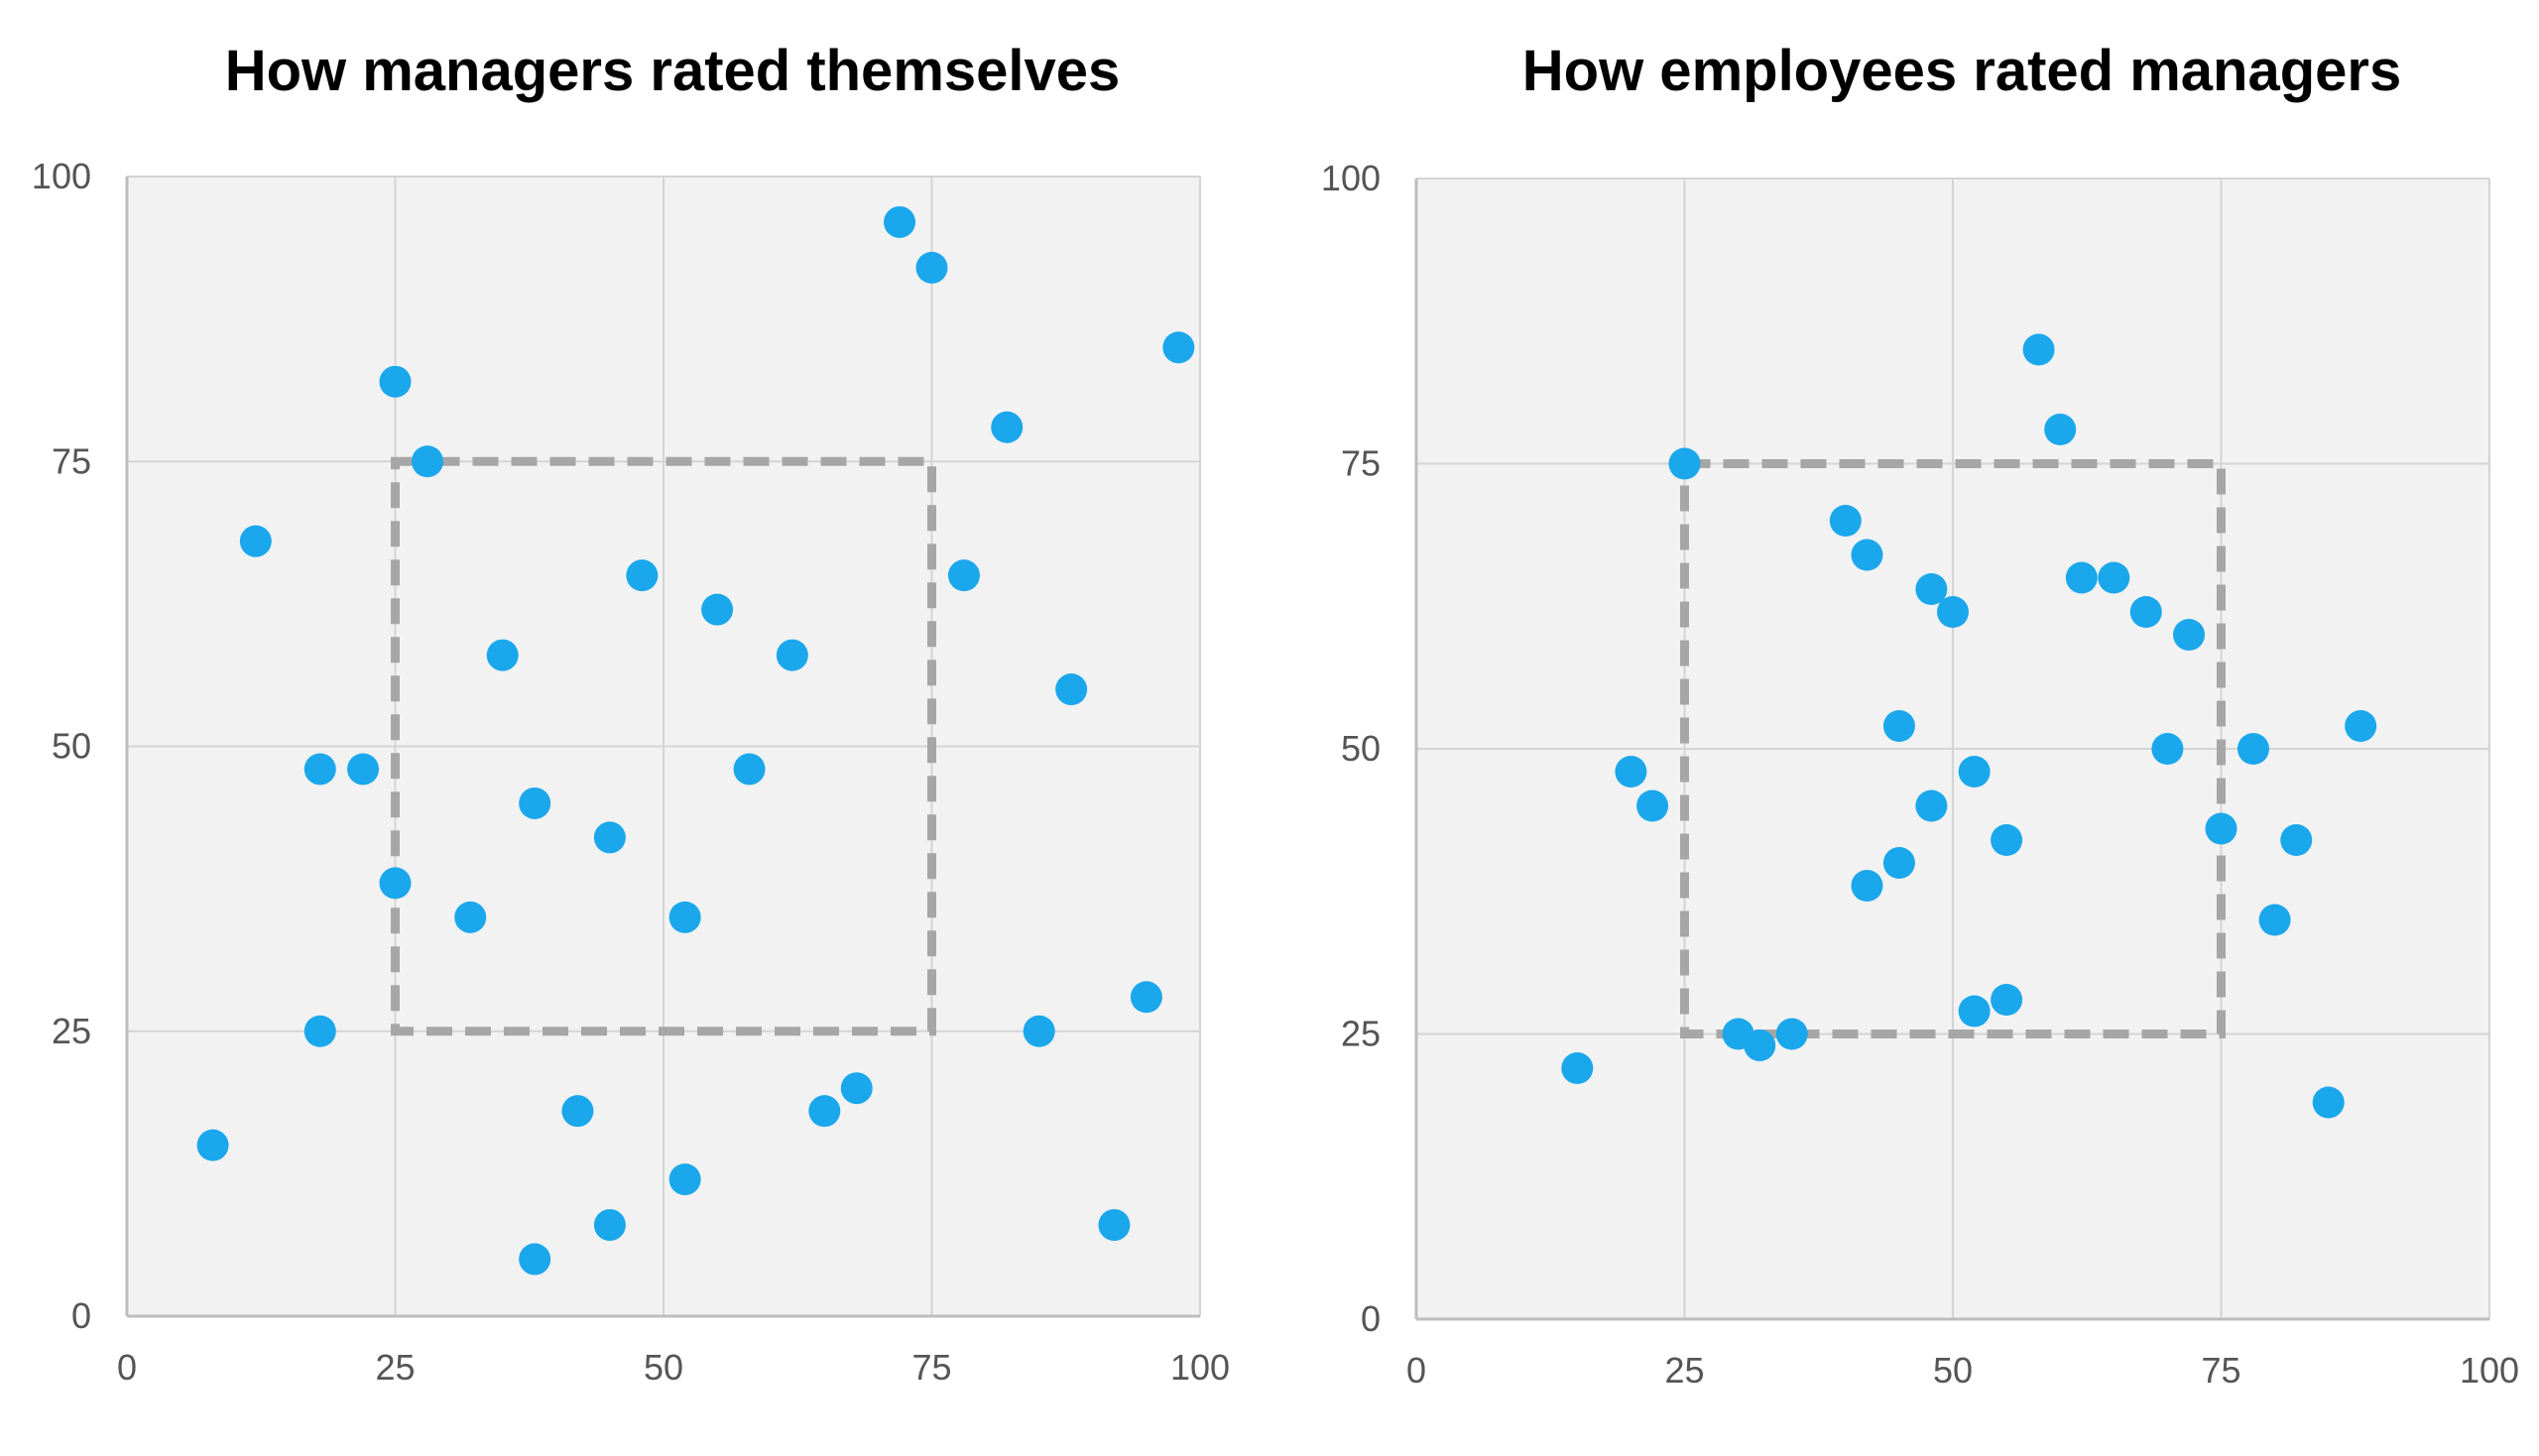 Image resolution: width=2539 pixels, height=1456 pixels. I want to click on right-x-tick-label-4: 100, so click(2490, 1370).